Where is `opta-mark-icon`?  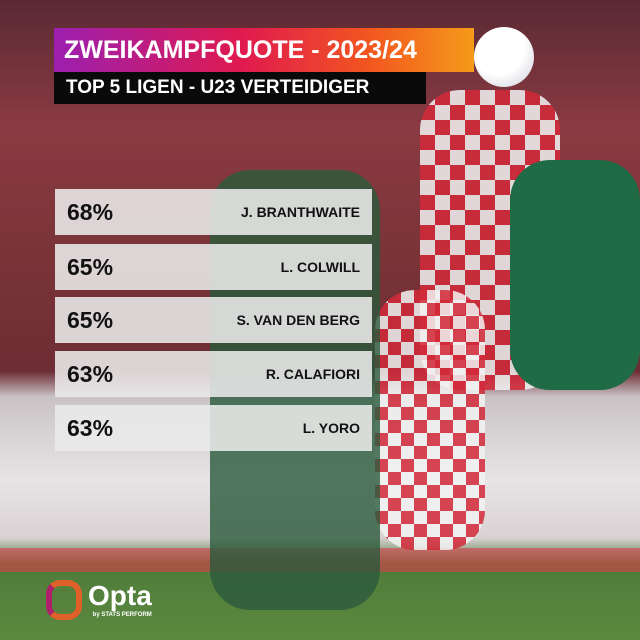
opta-mark-icon is located at coordinates (64, 600).